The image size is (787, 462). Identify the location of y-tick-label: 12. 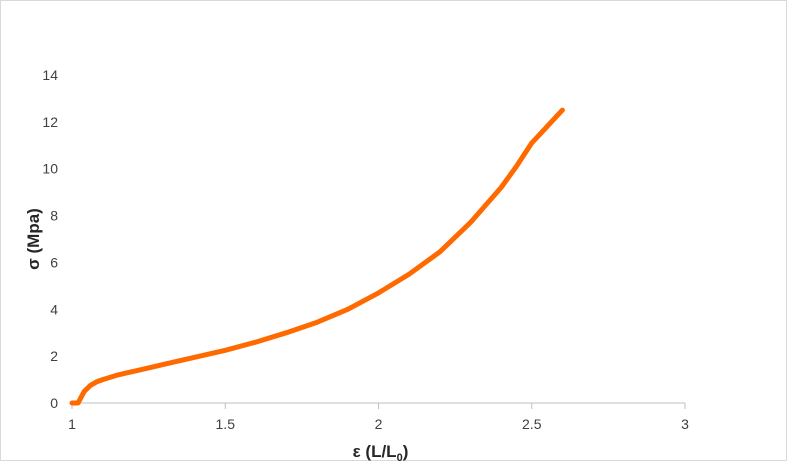
(50, 122).